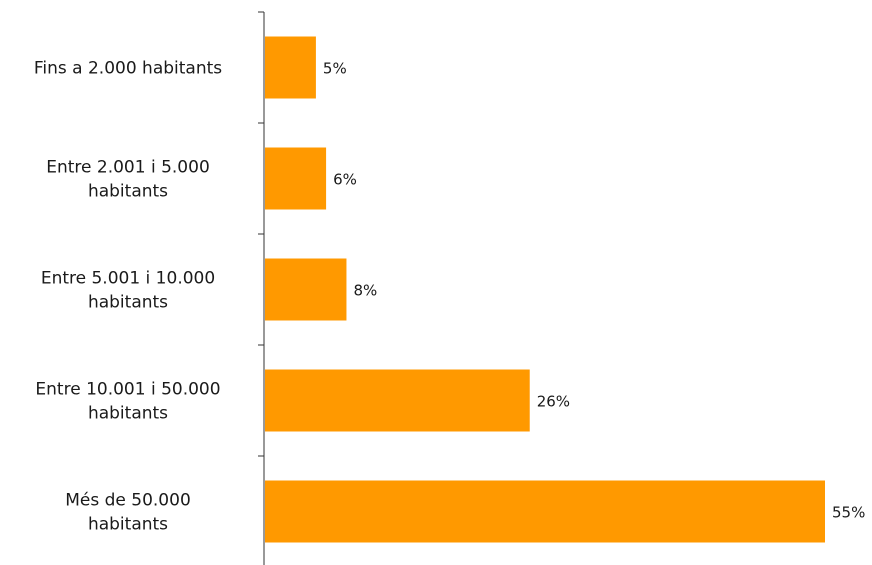  What do you see at coordinates (128, 513) in the screenshot?
I see `category-label: Més de 50.000 habitants` at bounding box center [128, 513].